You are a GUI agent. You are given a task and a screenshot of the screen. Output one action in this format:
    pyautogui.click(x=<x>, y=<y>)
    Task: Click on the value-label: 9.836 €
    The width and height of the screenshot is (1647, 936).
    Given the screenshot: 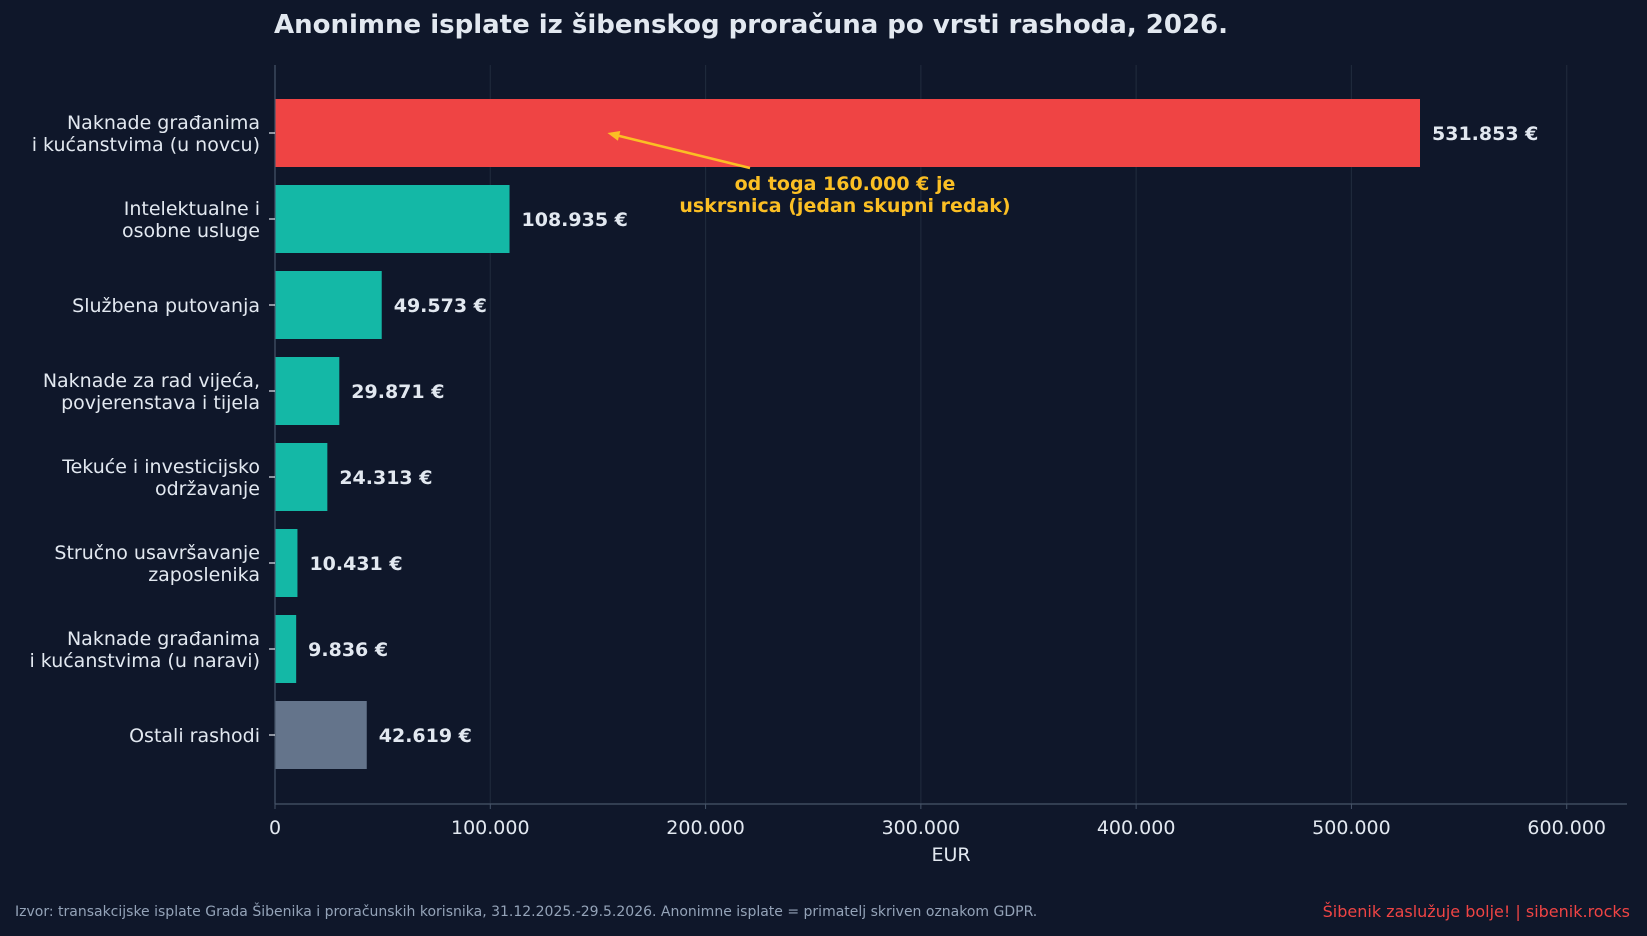 What is the action you would take?
    pyautogui.click(x=348, y=650)
    